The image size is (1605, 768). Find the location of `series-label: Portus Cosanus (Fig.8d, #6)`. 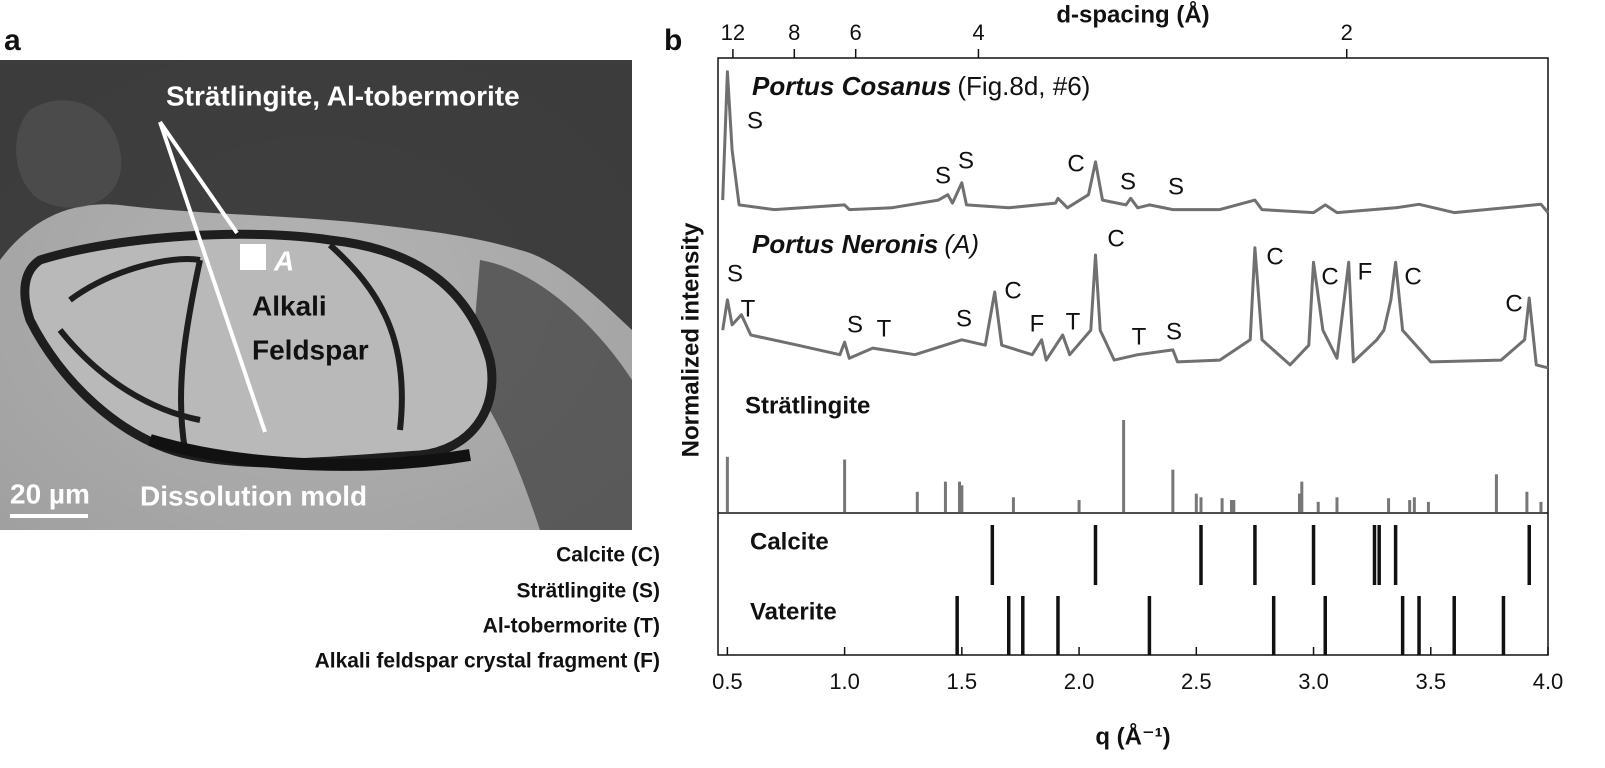

series-label: Portus Cosanus (Fig.8d, #6) is located at coordinates (921, 86).